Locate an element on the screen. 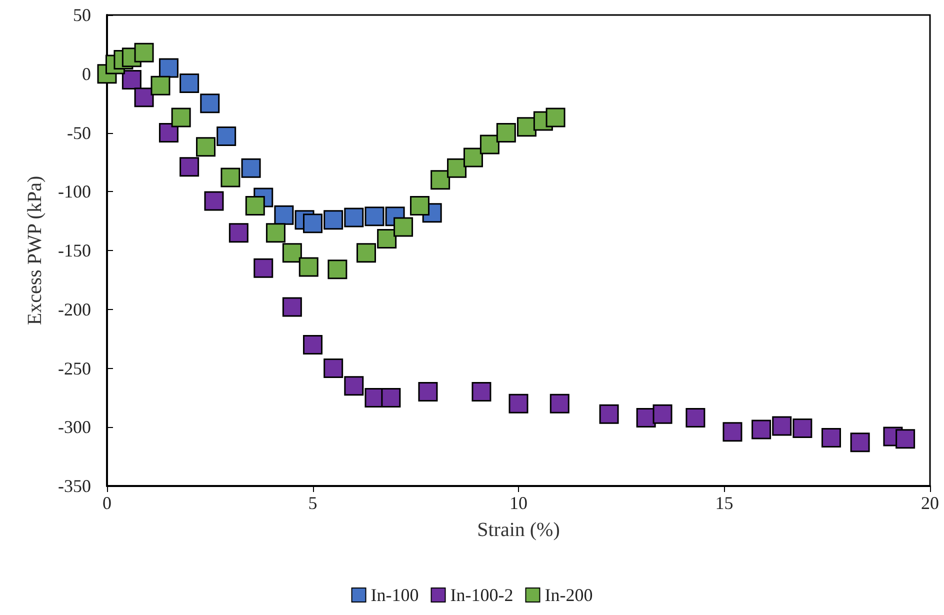 This screenshot has height=615, width=944. x-tick-label: 0 is located at coordinates (107, 503).